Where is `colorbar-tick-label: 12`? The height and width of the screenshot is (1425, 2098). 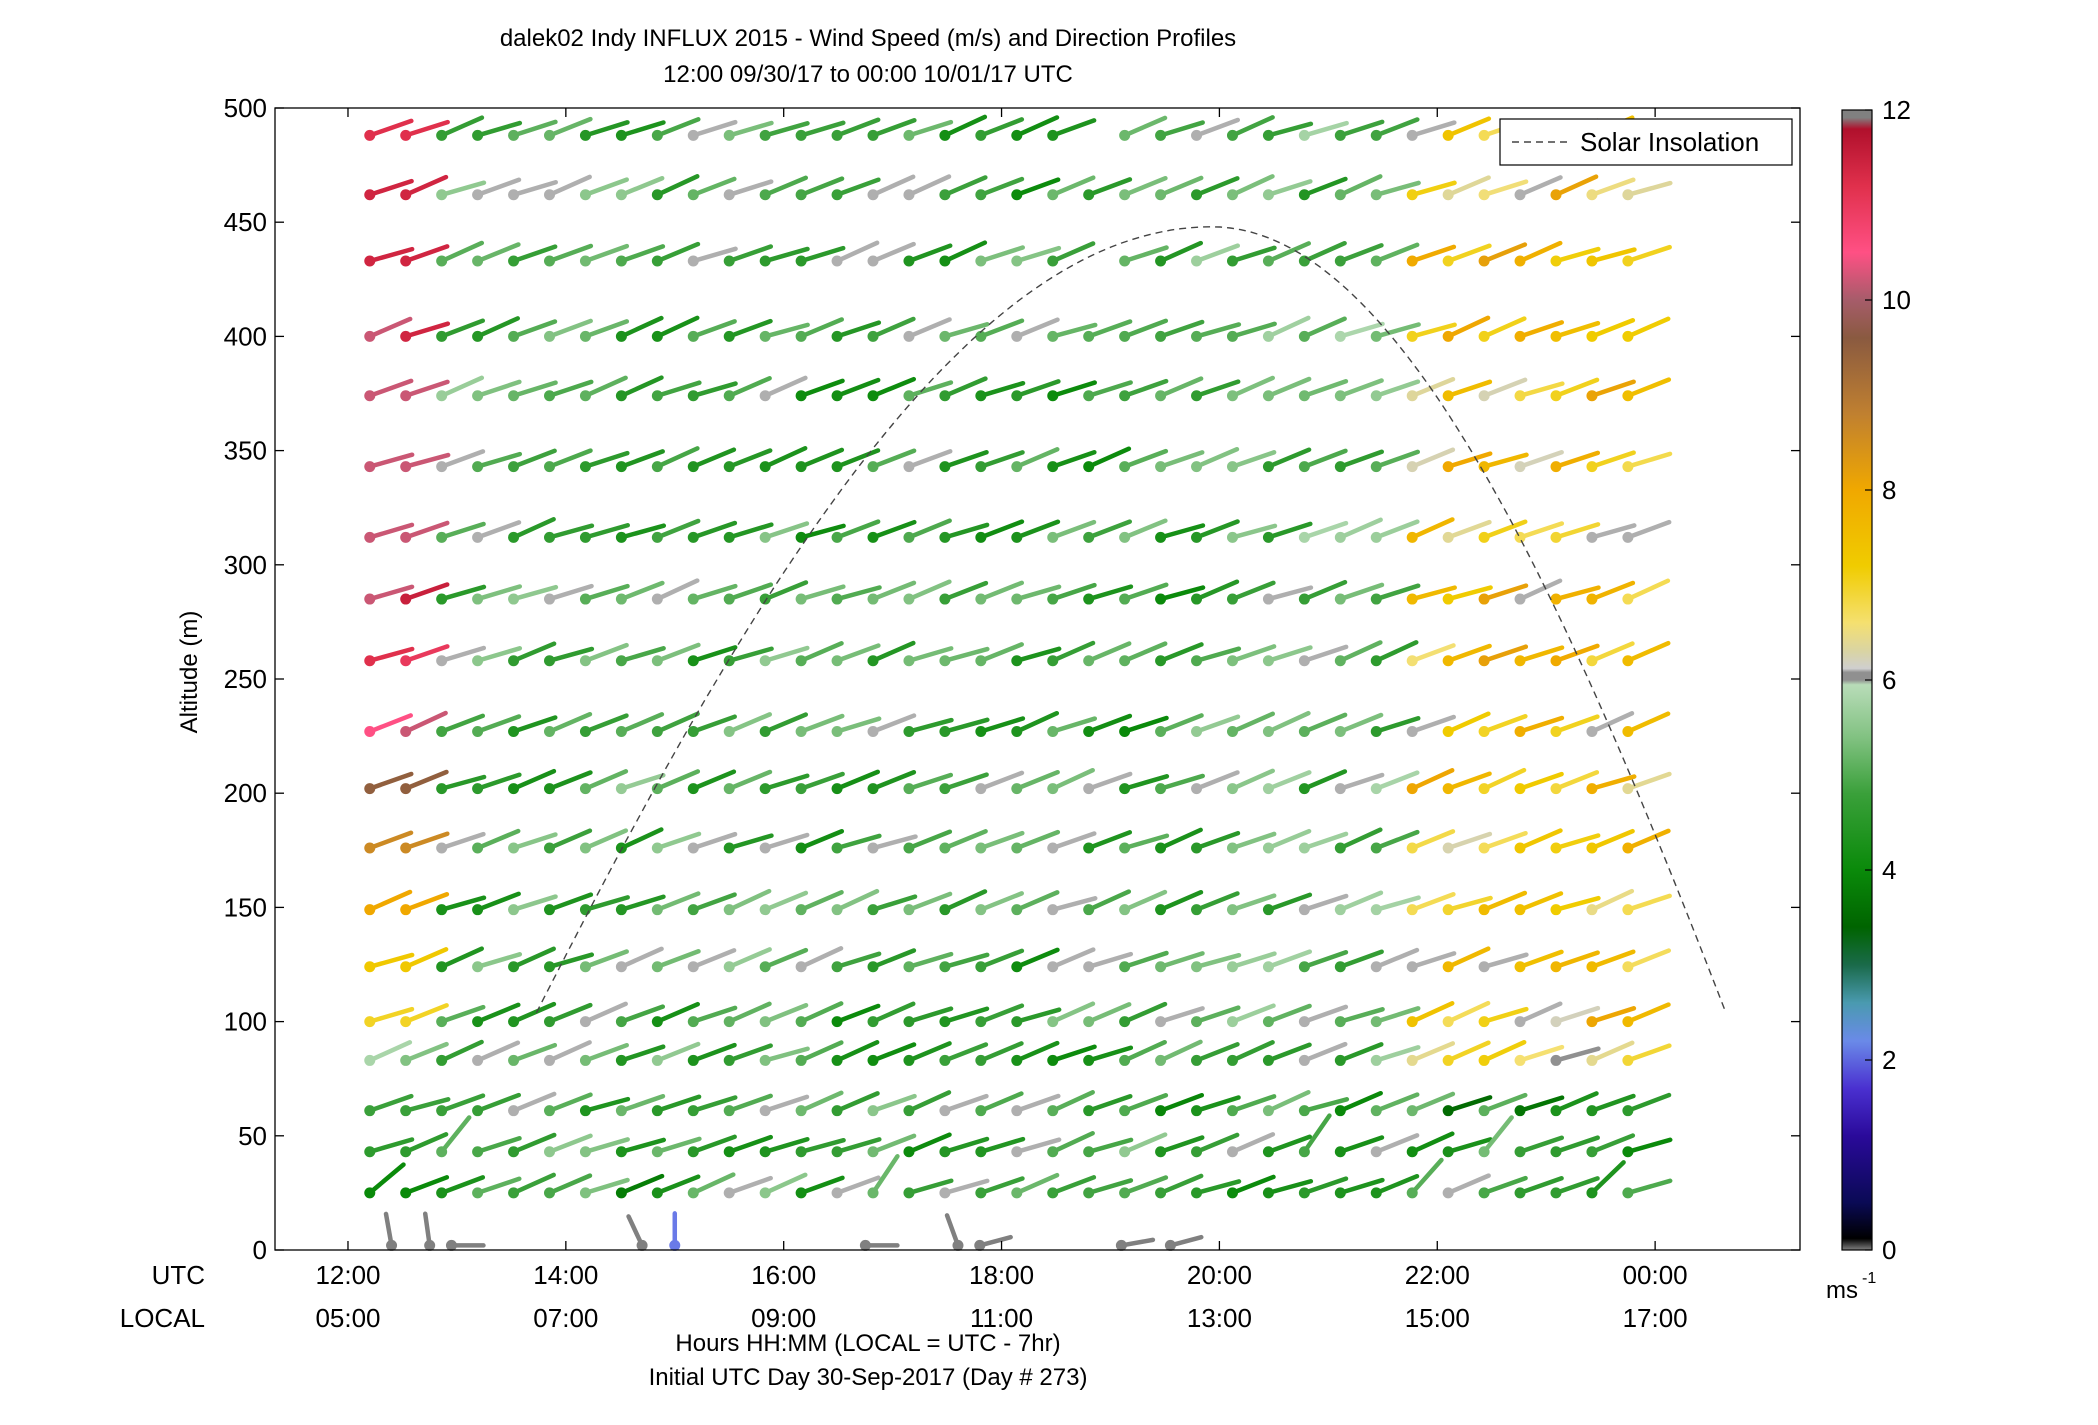
colorbar-tick-label: 12 is located at coordinates (1896, 110).